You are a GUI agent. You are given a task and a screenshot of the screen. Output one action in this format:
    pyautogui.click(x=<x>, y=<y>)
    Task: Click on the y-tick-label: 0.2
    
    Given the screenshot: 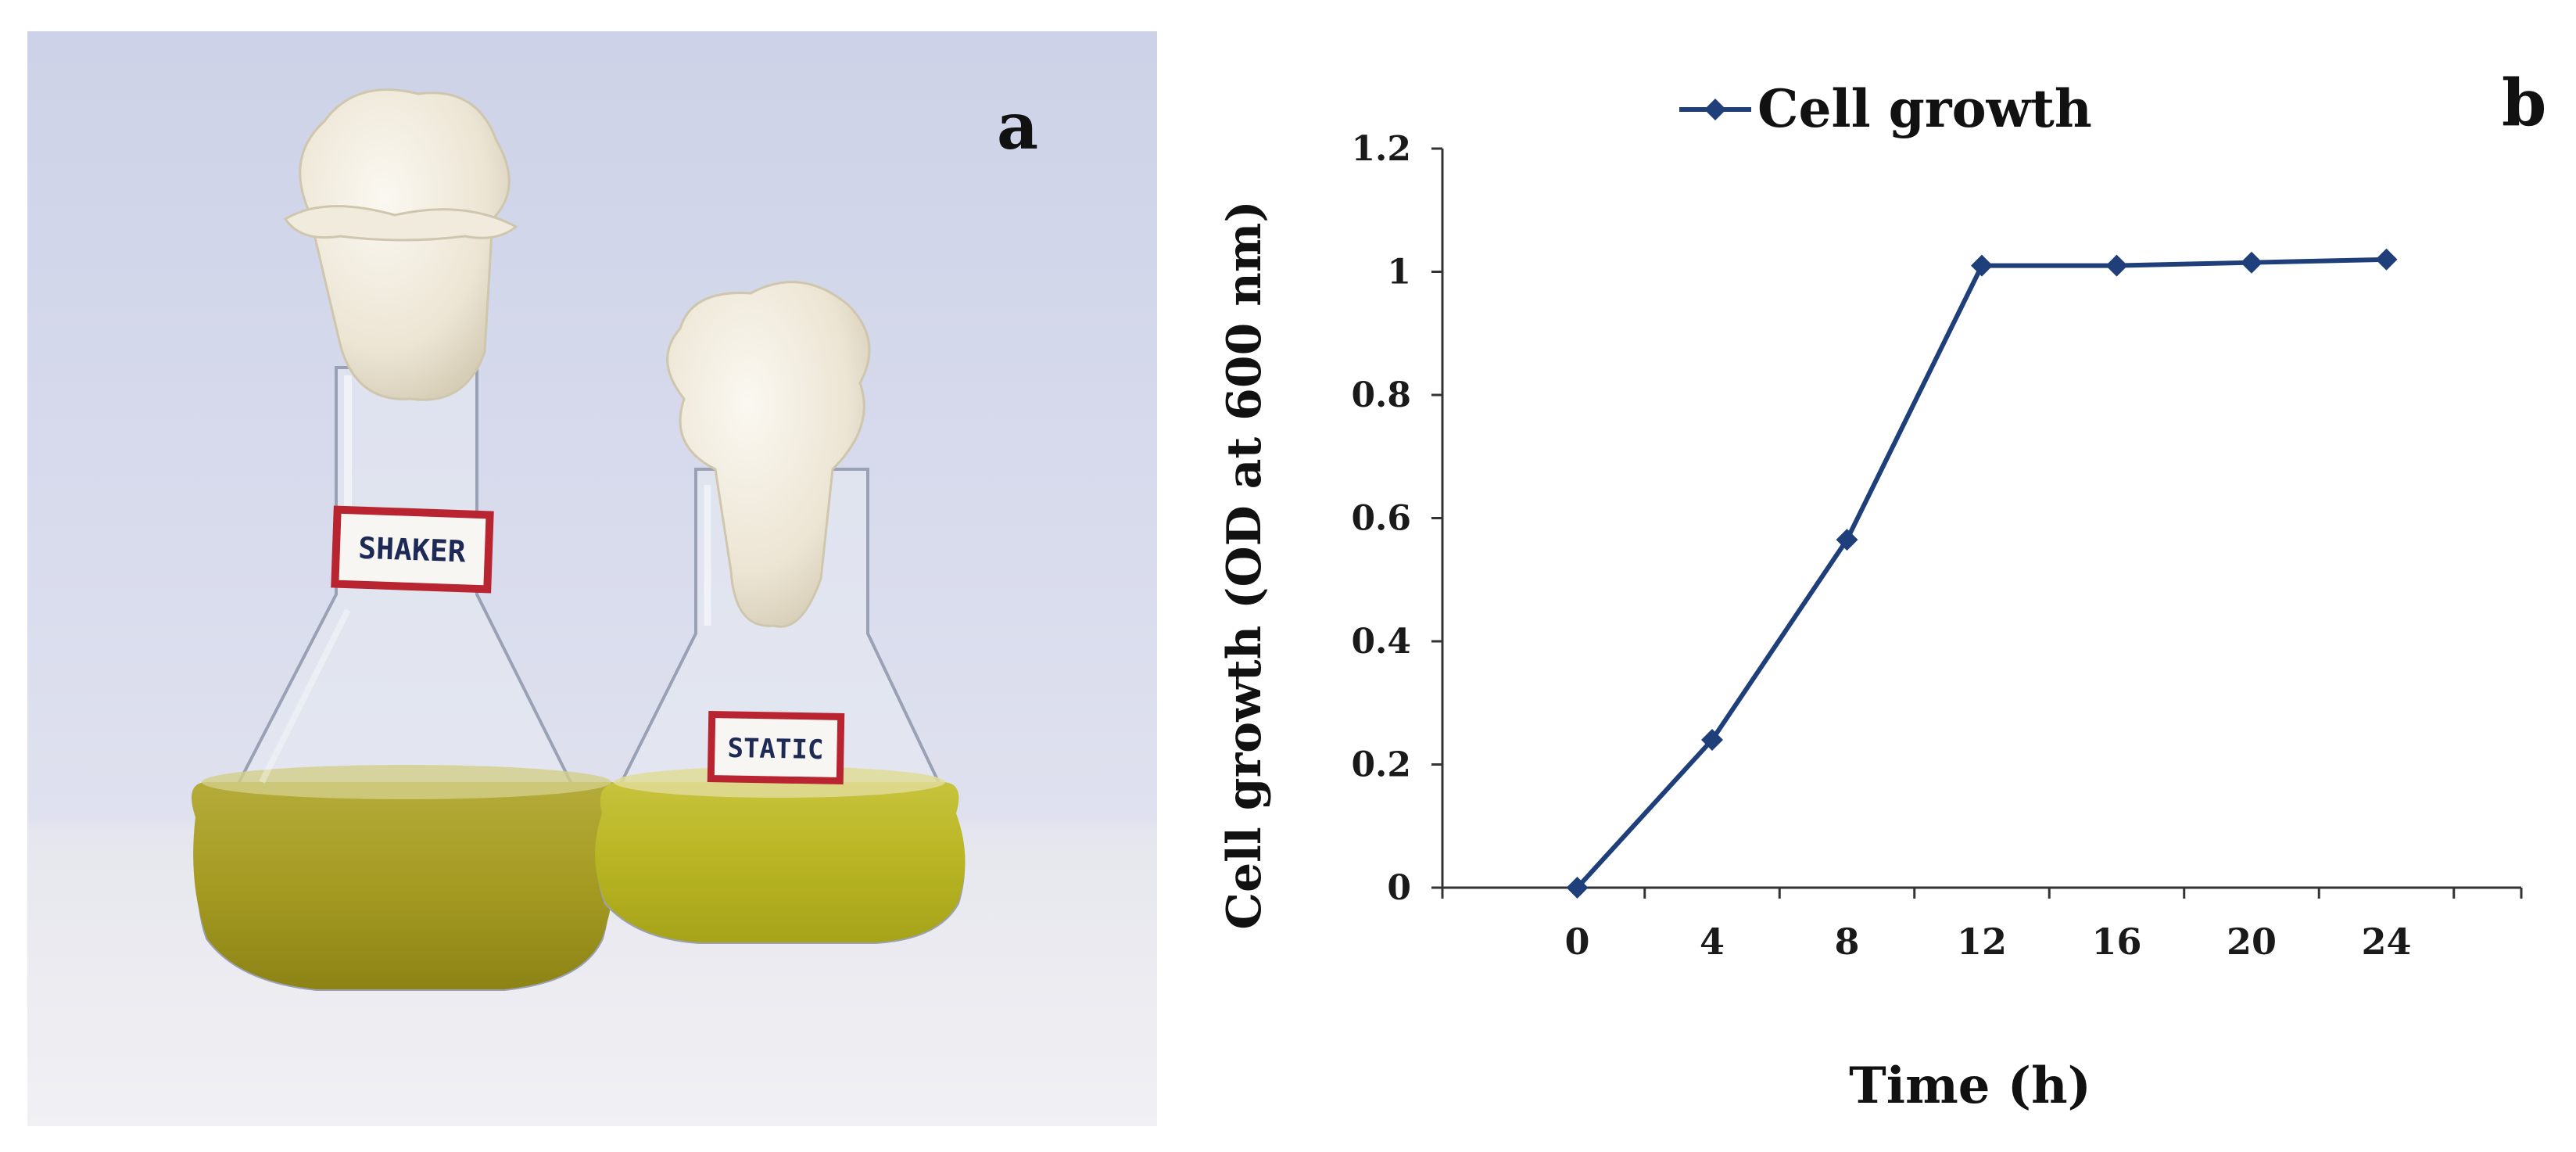 What is the action you would take?
    pyautogui.click(x=1381, y=765)
    